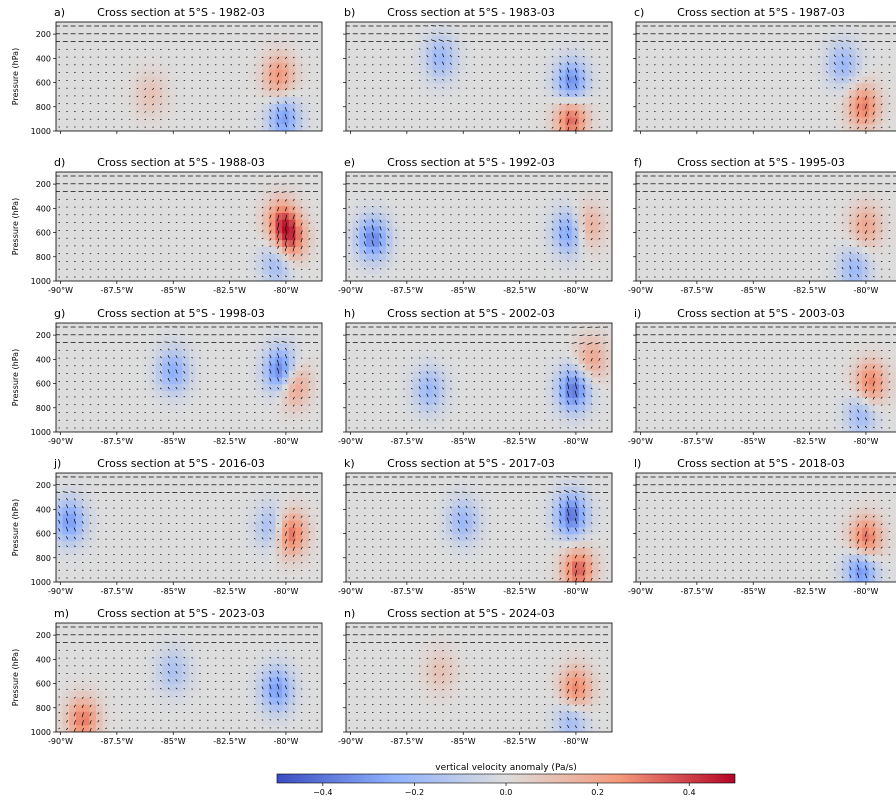 This screenshot has height=802, width=896. What do you see at coordinates (229, 290) in the screenshot?
I see `x-tick-label: -82.5°W` at bounding box center [229, 290].